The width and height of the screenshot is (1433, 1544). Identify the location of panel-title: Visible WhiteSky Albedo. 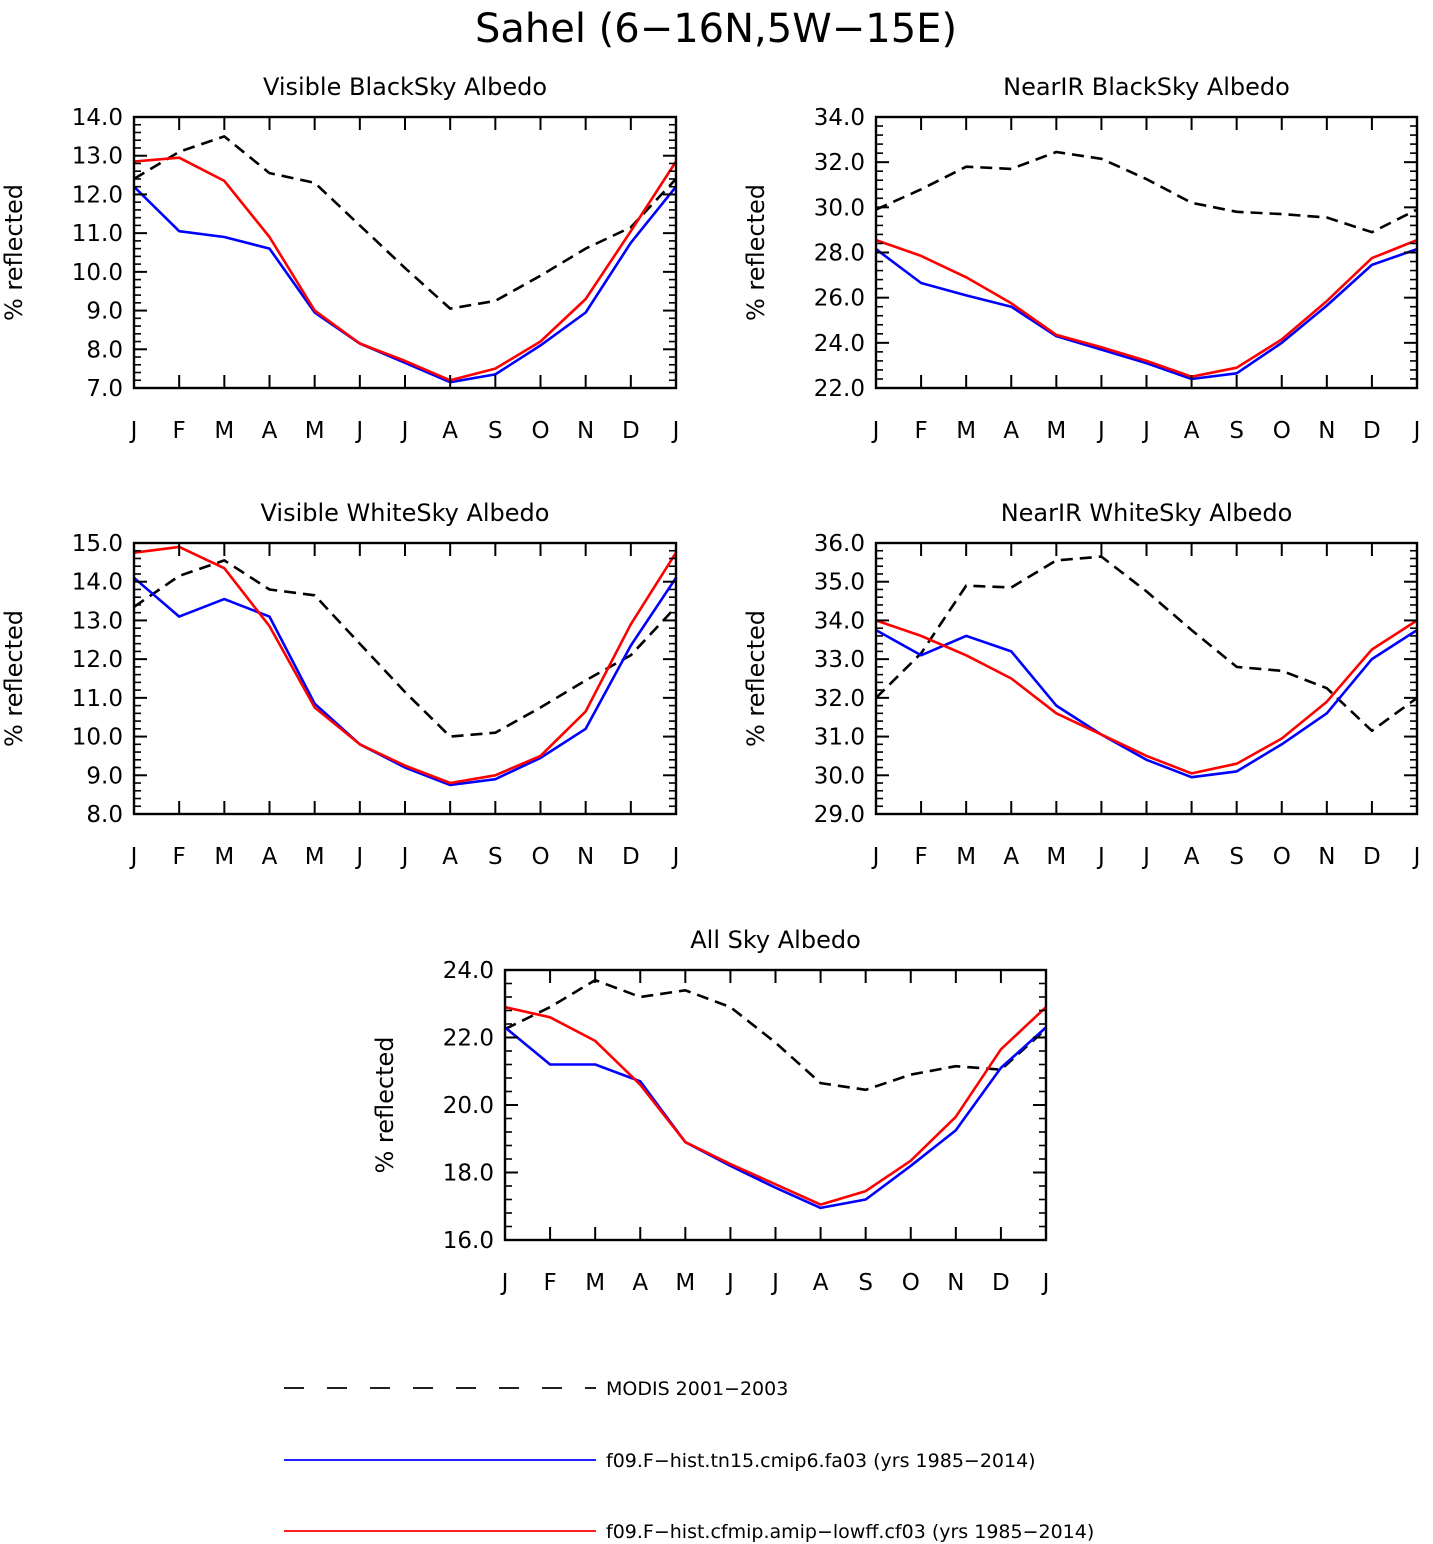
(405, 513).